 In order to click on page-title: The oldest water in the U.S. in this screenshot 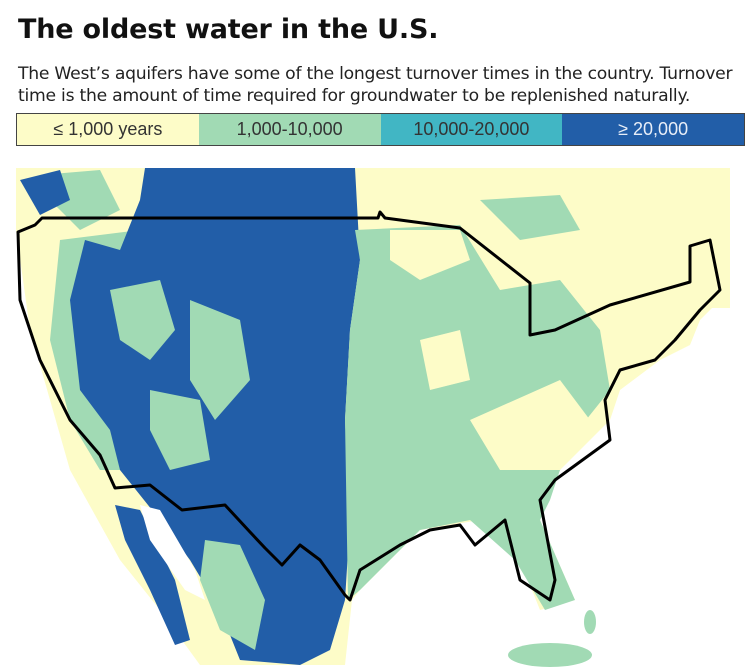, I will do `click(228, 29)`.